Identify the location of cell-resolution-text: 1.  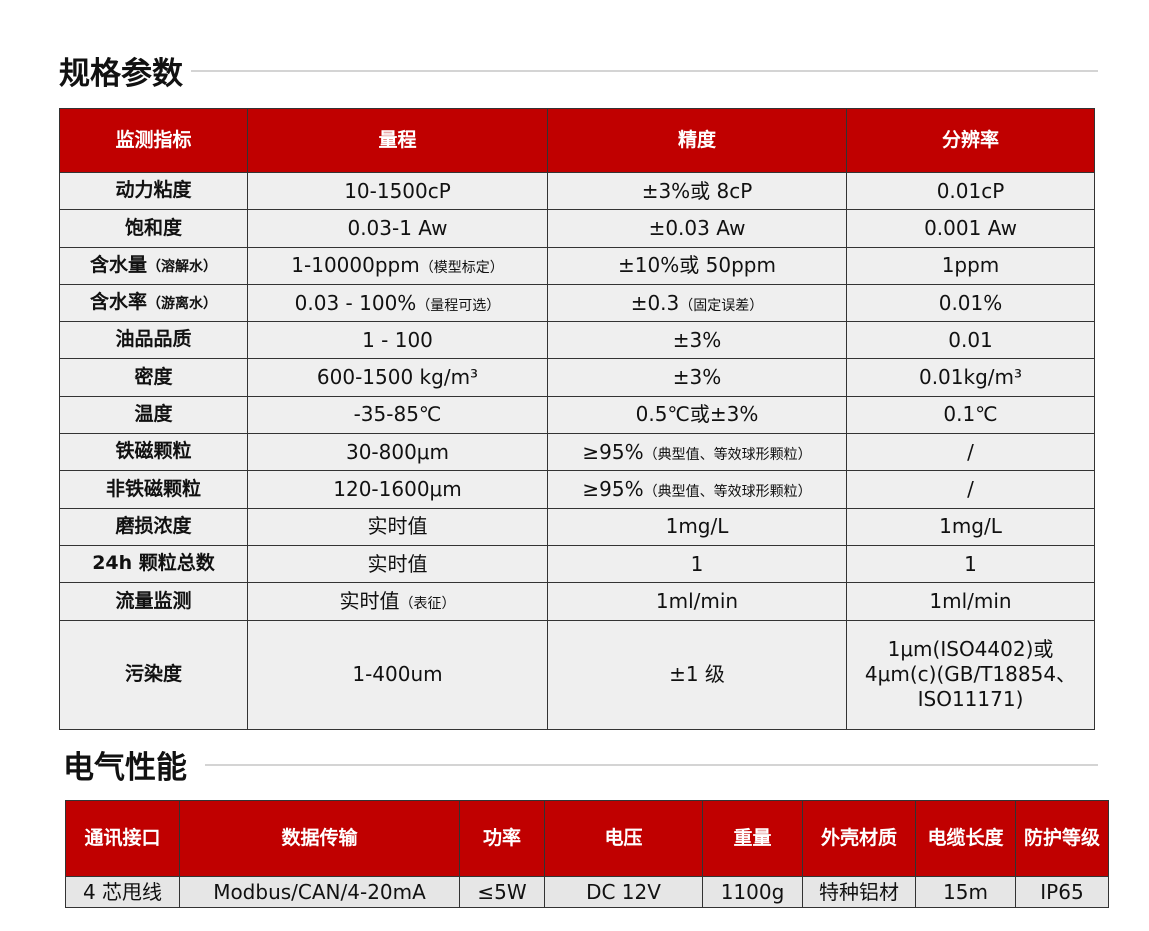
(970, 563).